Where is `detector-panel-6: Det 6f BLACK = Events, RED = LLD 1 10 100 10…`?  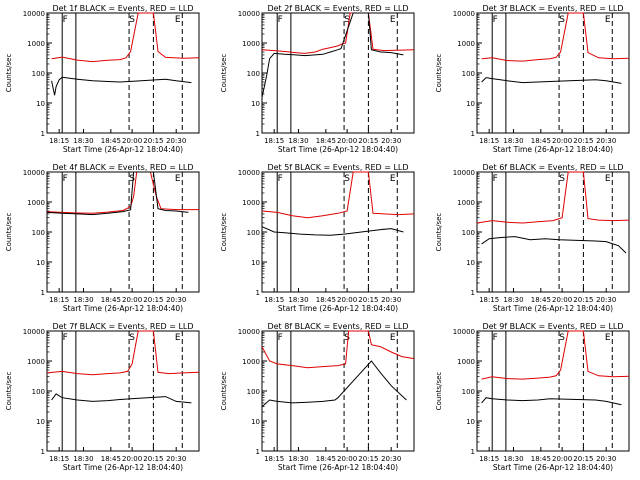
detector-panel-6: Det 6f BLACK = Events, RED = LLD 1 10 100 10… is located at coordinates (532, 238).